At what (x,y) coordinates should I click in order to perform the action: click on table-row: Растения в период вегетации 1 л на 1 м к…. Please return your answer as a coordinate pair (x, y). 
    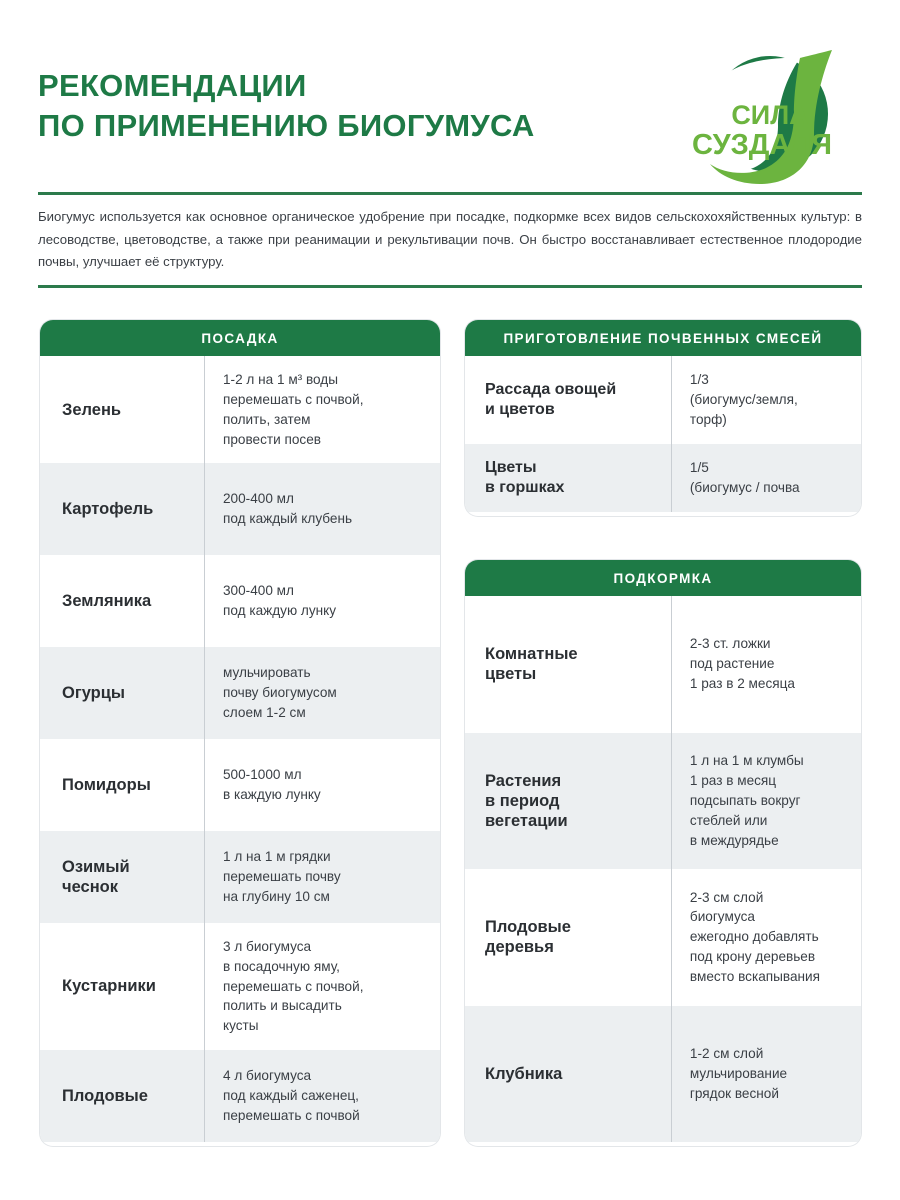
    Looking at the image, I should click on (663, 800).